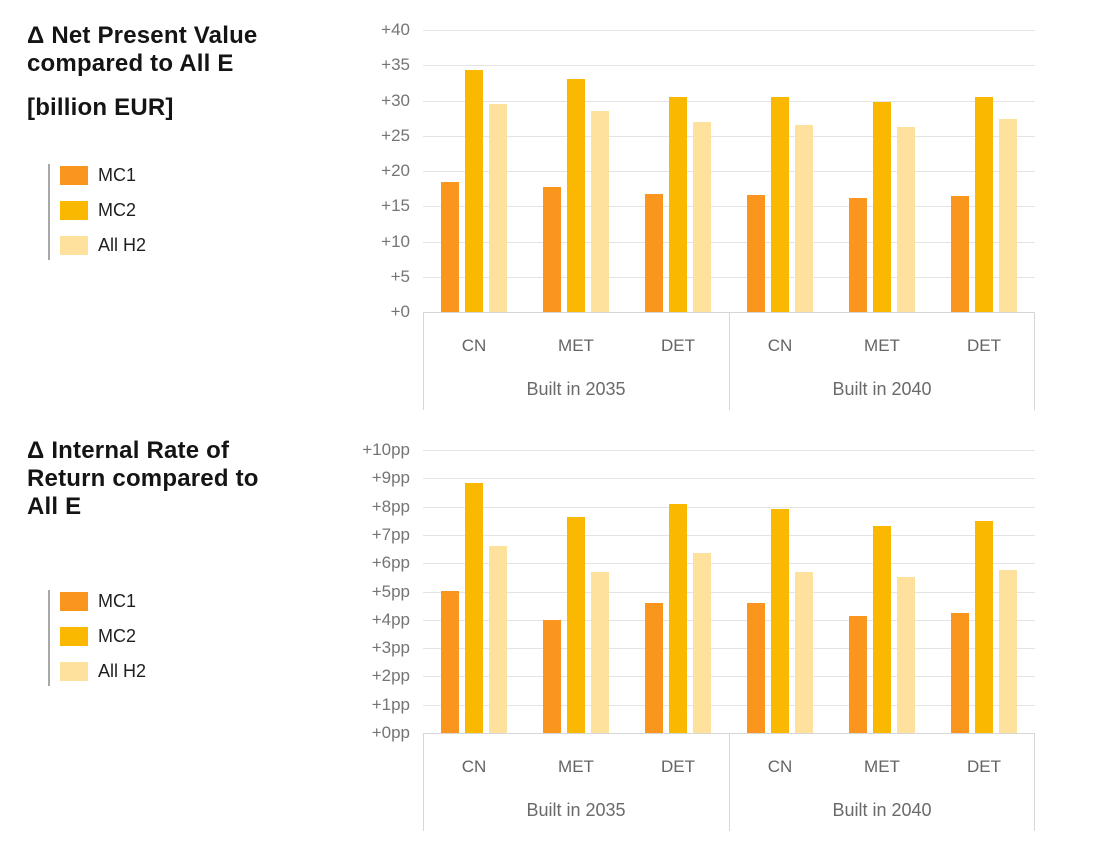 This screenshot has width=1100, height=845. I want to click on y-axis-tick-label: +35, so click(395, 64).